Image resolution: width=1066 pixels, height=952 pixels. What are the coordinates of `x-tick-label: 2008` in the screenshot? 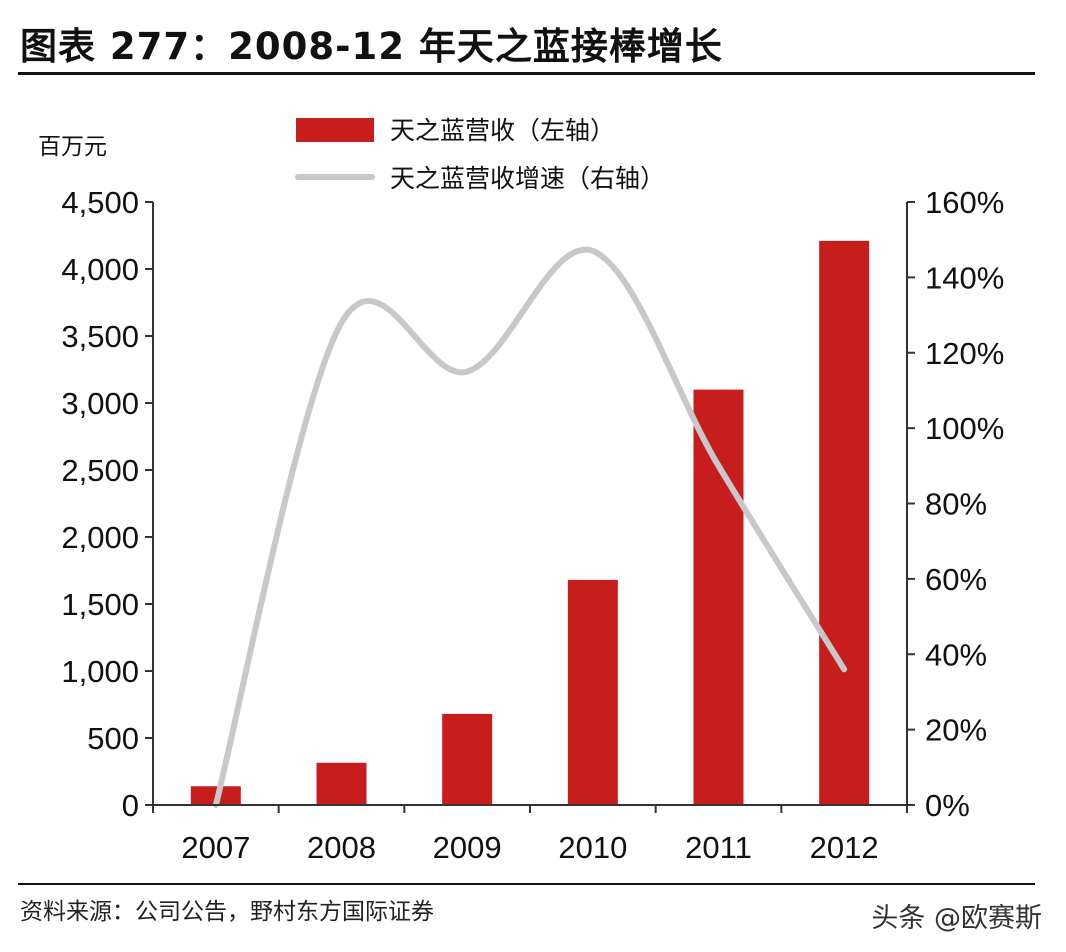 It's located at (341, 847).